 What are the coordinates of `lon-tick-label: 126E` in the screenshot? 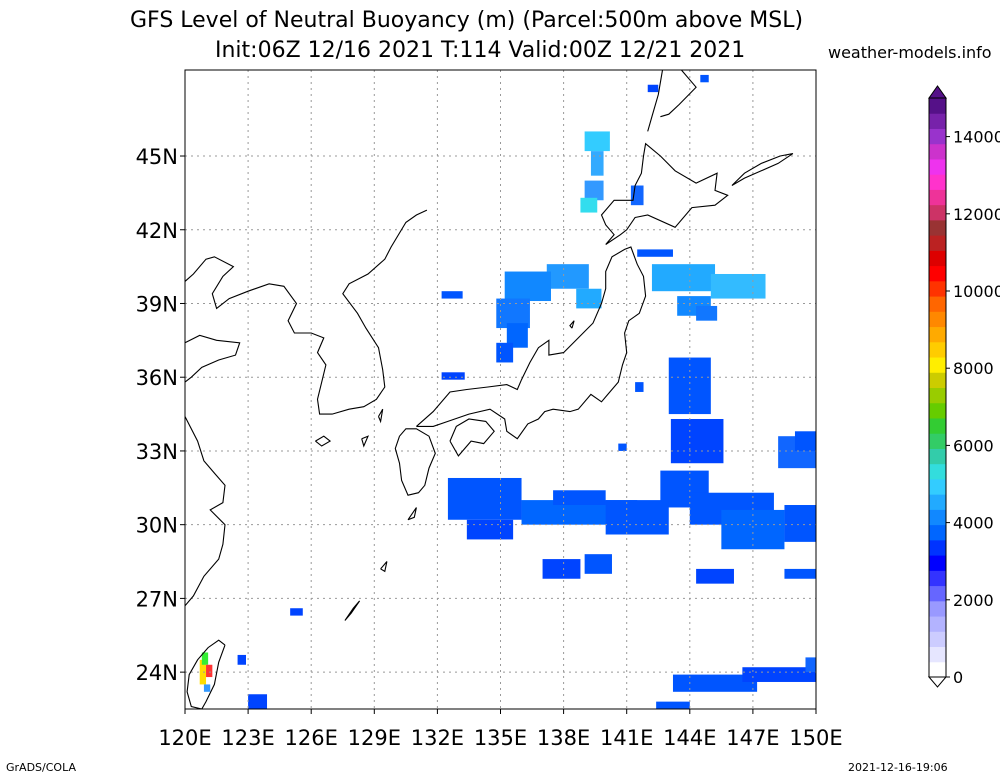 It's located at (311, 738).